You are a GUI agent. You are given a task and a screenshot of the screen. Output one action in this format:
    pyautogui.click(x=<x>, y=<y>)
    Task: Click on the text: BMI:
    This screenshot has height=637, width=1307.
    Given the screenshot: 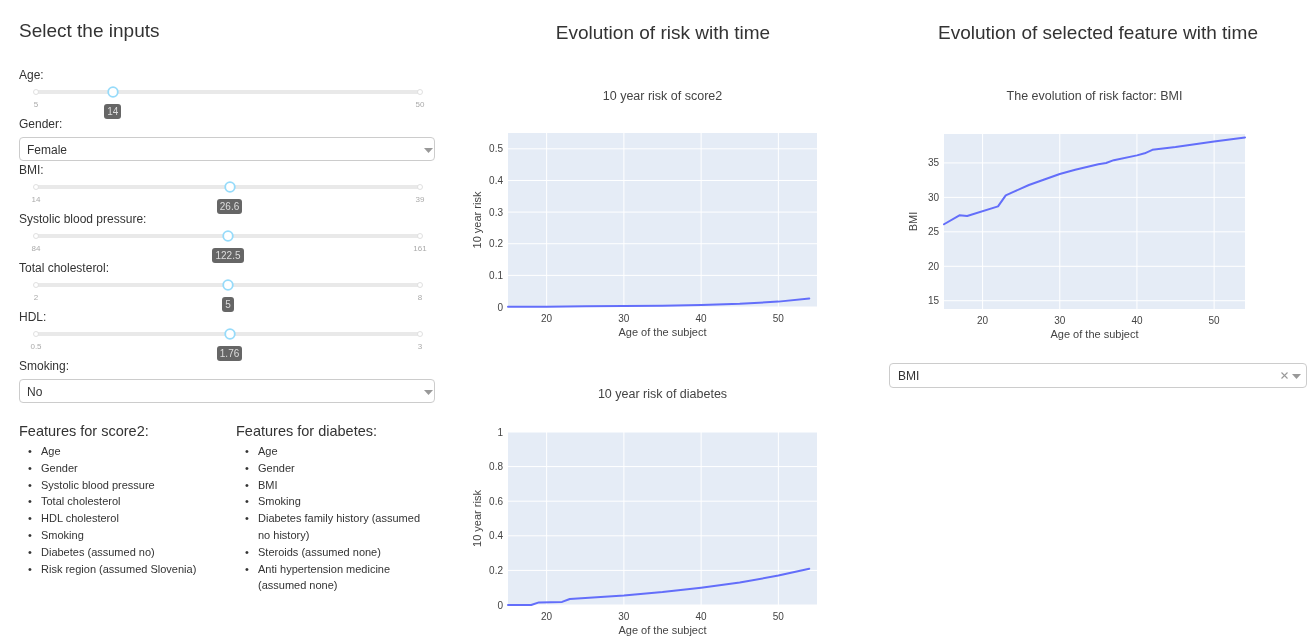 What is the action you would take?
    pyautogui.click(x=31, y=170)
    